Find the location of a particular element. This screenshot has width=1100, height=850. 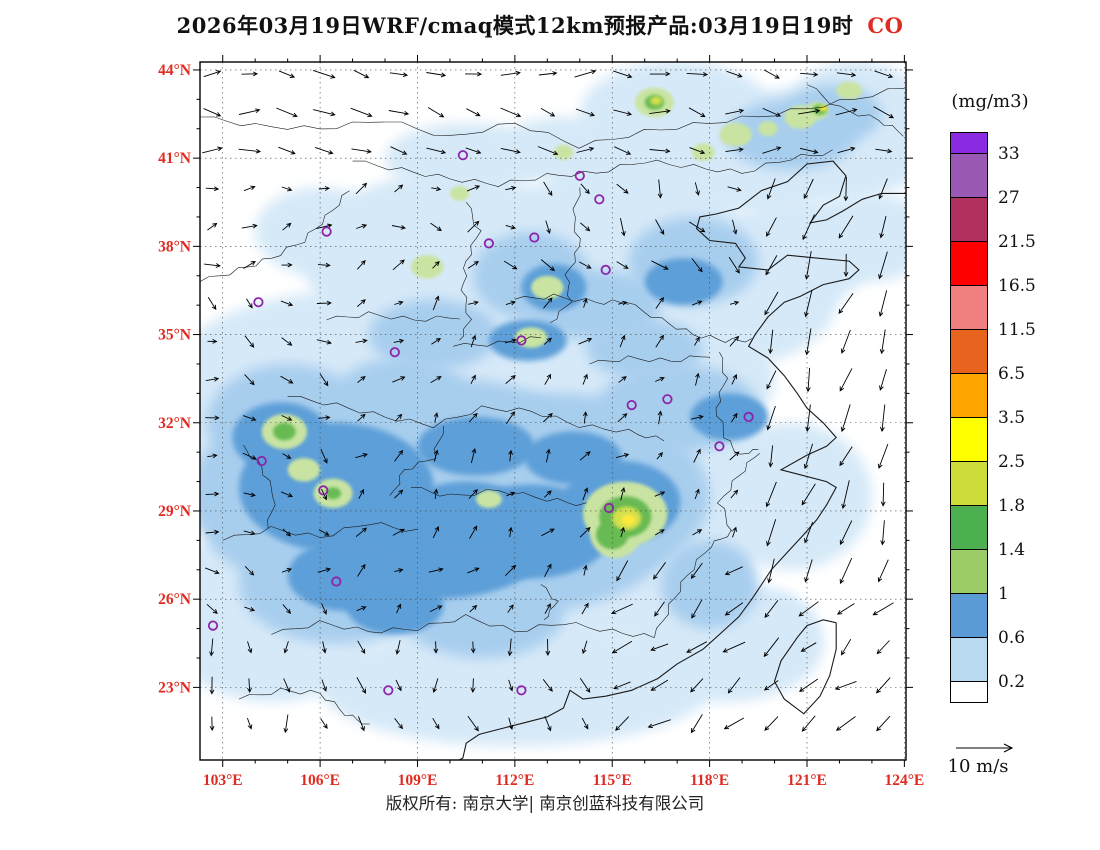

colorbar-tick-label: 16.5 is located at coordinates (1017, 286).